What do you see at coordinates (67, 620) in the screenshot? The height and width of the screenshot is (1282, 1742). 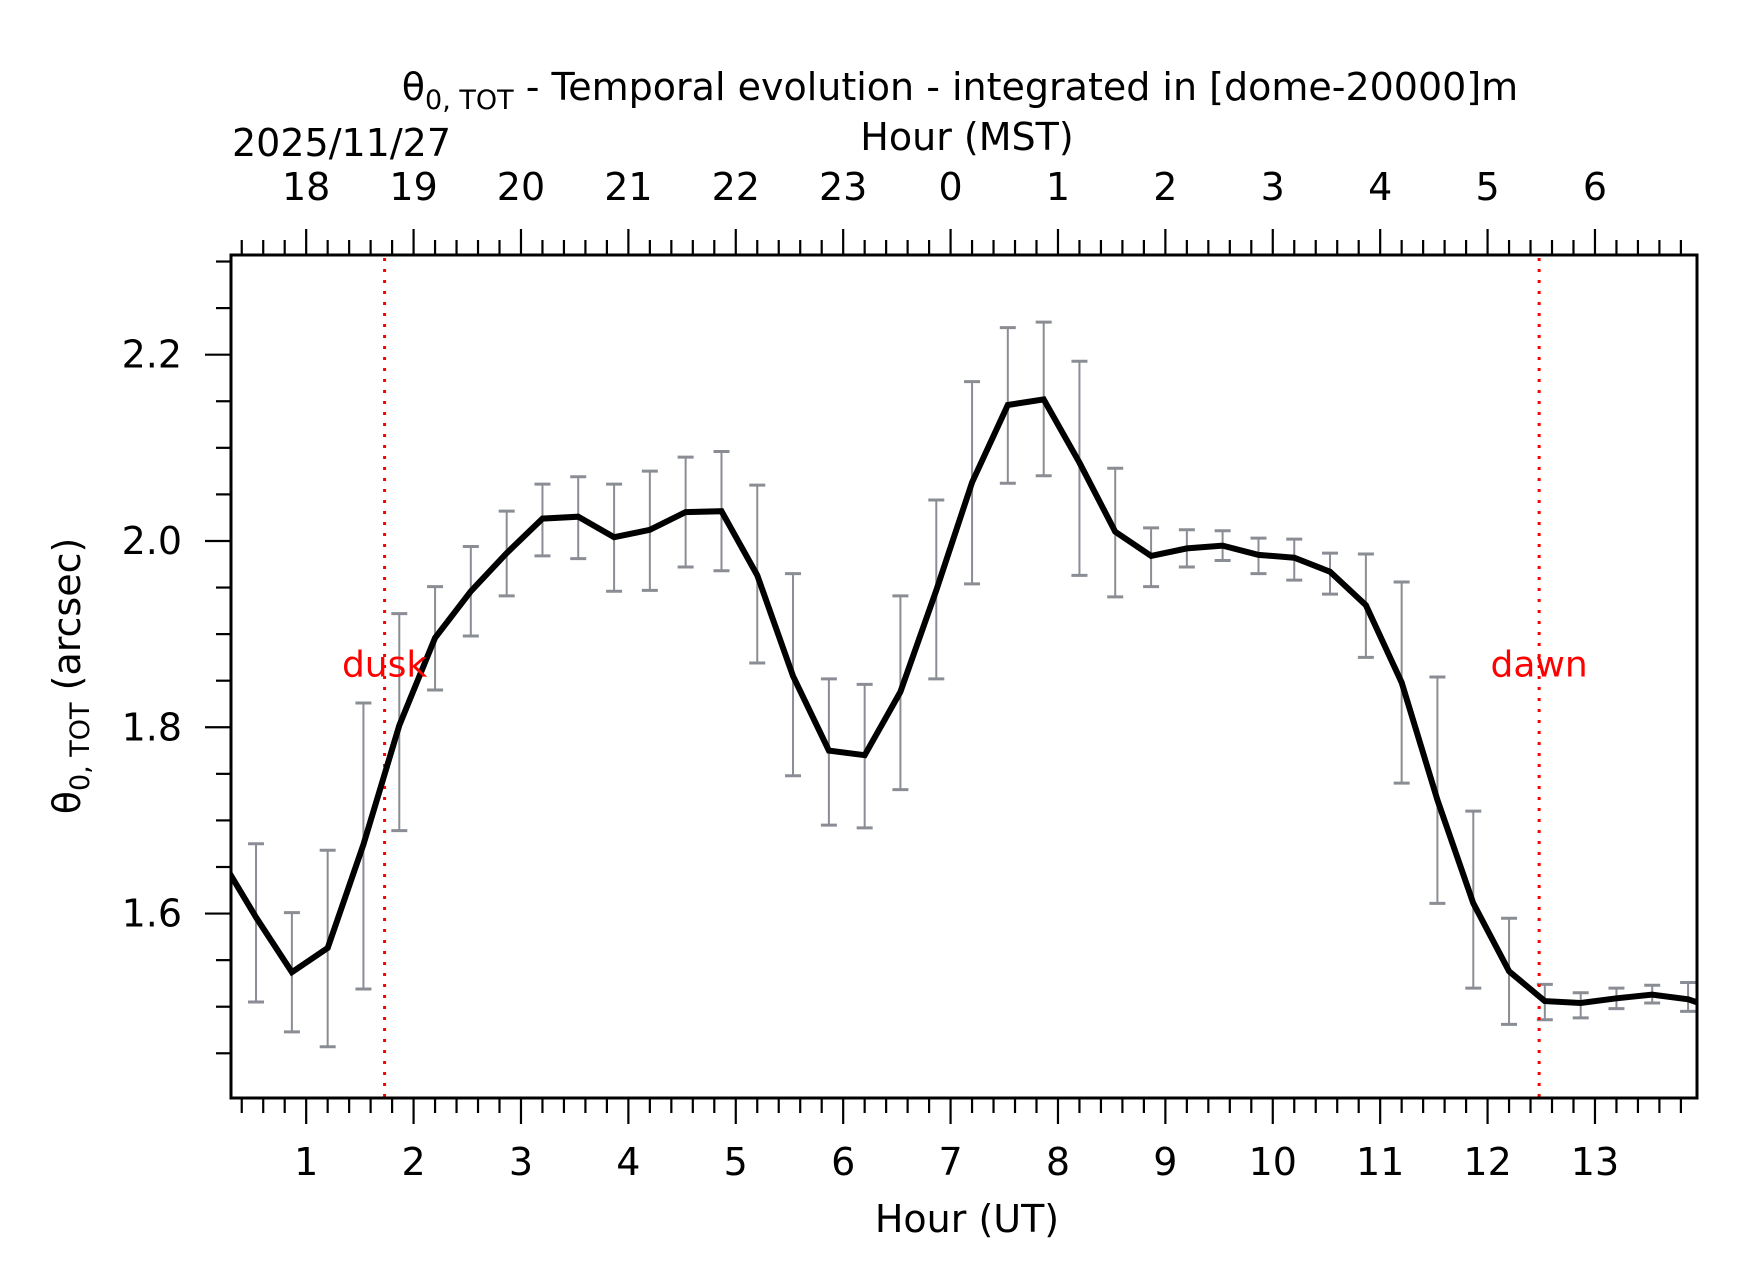 I see `ylabel-rest: (arcsec)` at bounding box center [67, 620].